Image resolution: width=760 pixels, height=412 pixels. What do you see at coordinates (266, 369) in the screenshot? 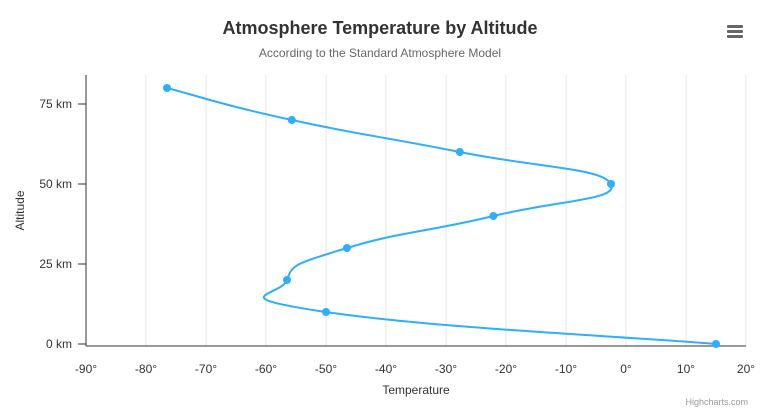
I see `x-tick-label: -60°` at bounding box center [266, 369].